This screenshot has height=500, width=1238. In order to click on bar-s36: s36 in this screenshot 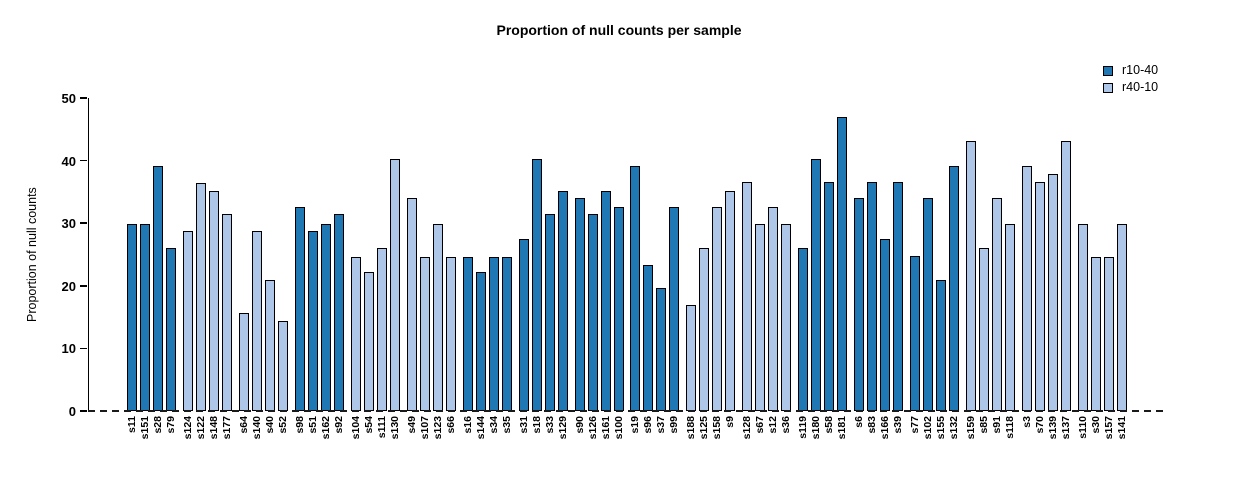, I will do `click(786, 328)`.